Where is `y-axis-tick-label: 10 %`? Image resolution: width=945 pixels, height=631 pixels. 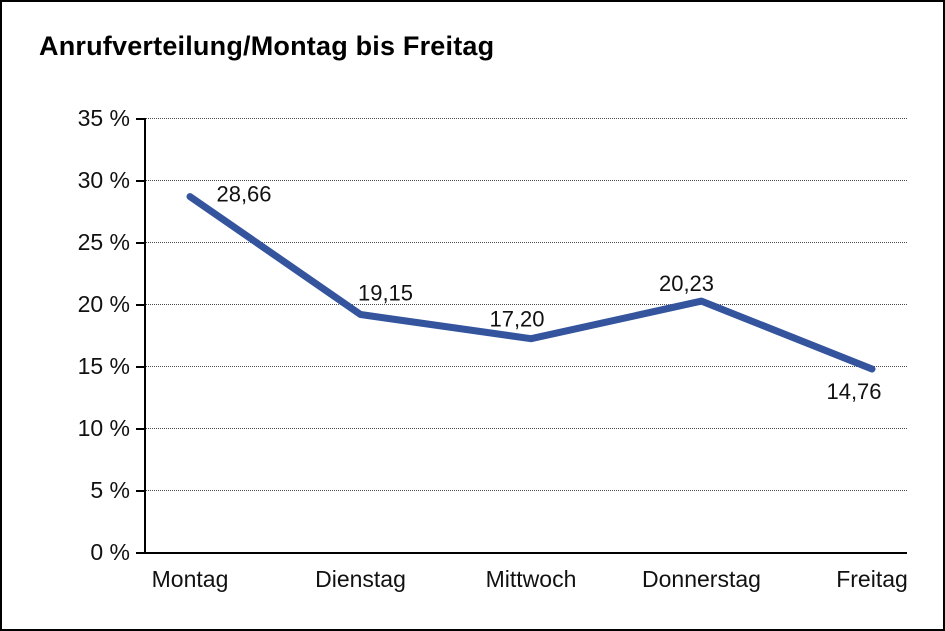 y-axis-tick-label: 10 % is located at coordinates (103, 428).